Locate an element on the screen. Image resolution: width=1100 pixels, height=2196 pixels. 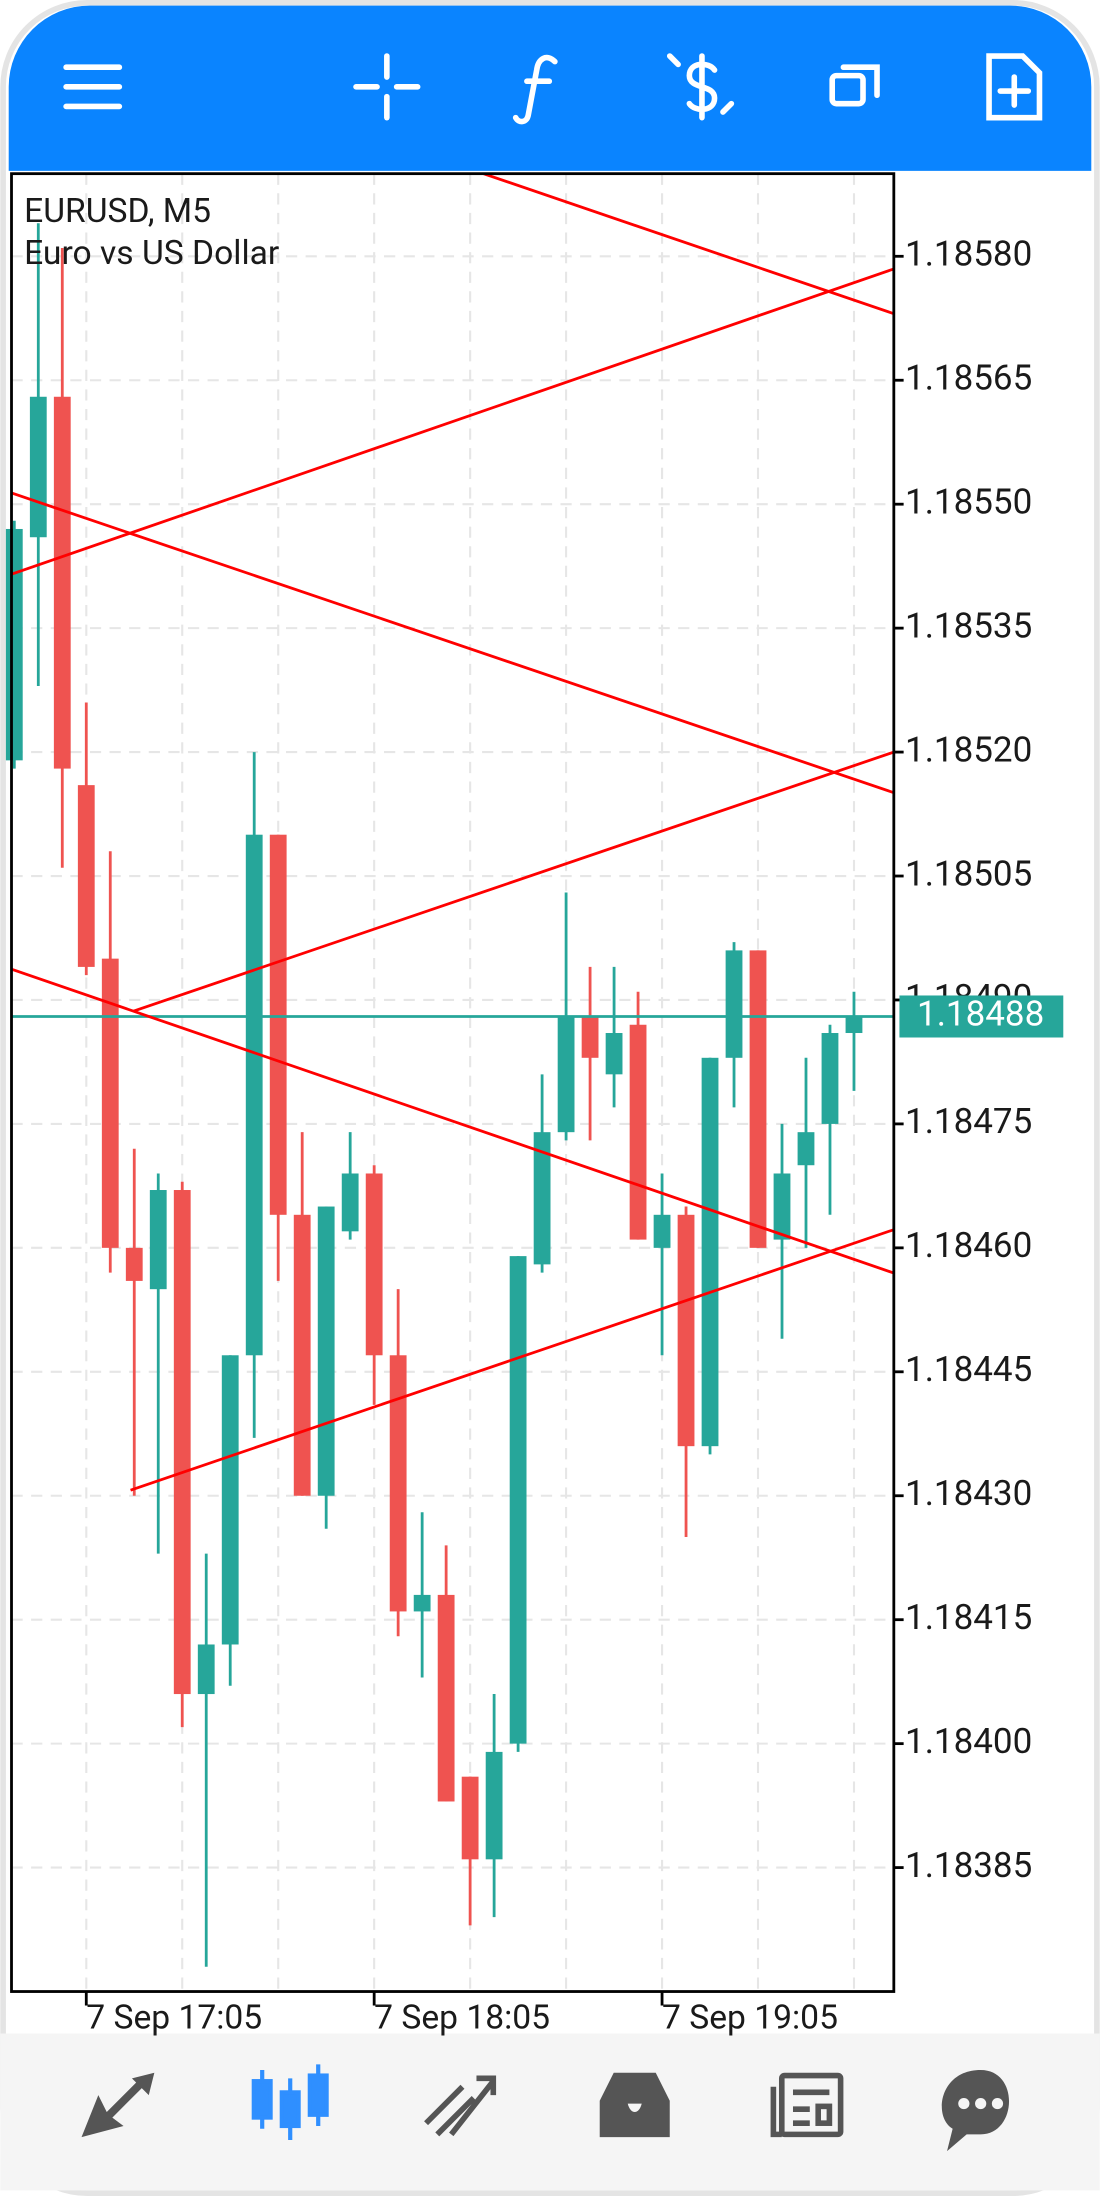
trade-tab is located at coordinates (460, 2106).